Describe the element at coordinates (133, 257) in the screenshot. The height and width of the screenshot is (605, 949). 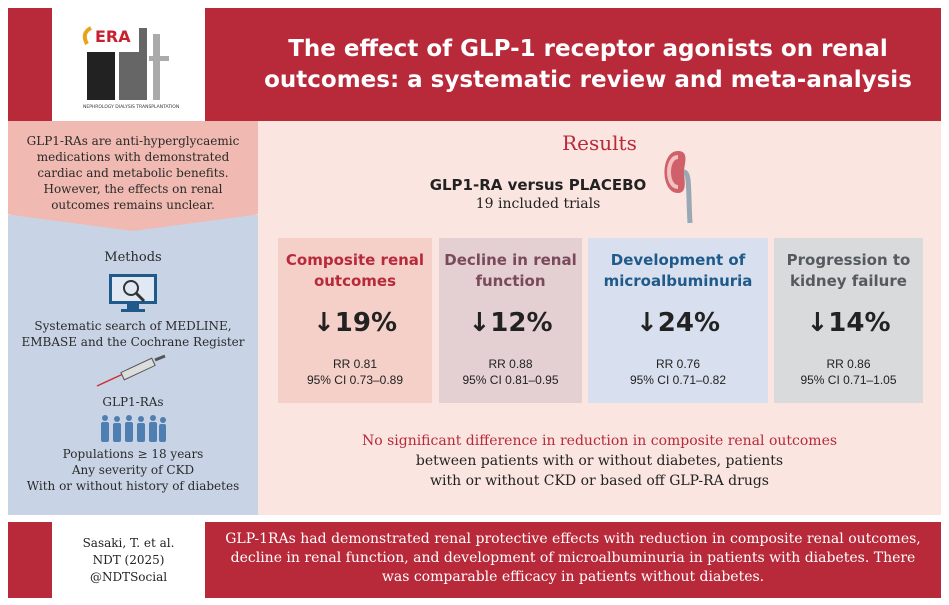
I see `methods-heading: Methods` at that location.